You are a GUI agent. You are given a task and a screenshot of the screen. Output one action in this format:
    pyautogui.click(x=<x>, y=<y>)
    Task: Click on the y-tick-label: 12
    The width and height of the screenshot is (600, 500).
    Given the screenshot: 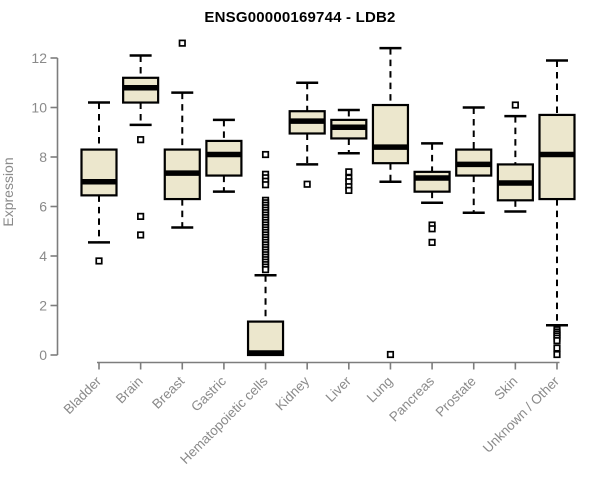 What is the action you would take?
    pyautogui.click(x=39, y=58)
    